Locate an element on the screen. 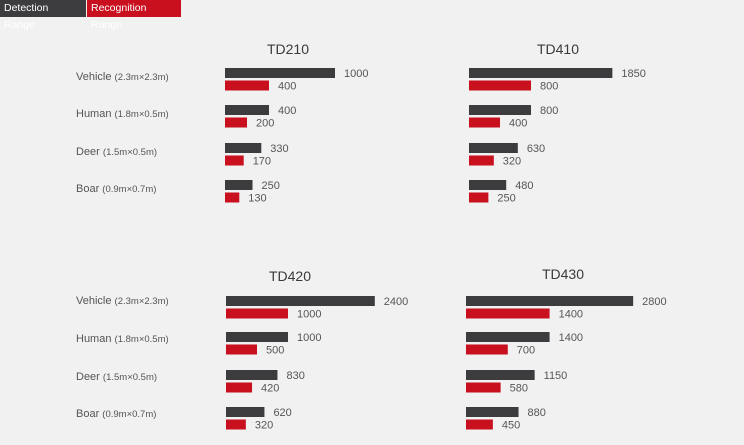  recognition-value-label: 130 is located at coordinates (257, 199).